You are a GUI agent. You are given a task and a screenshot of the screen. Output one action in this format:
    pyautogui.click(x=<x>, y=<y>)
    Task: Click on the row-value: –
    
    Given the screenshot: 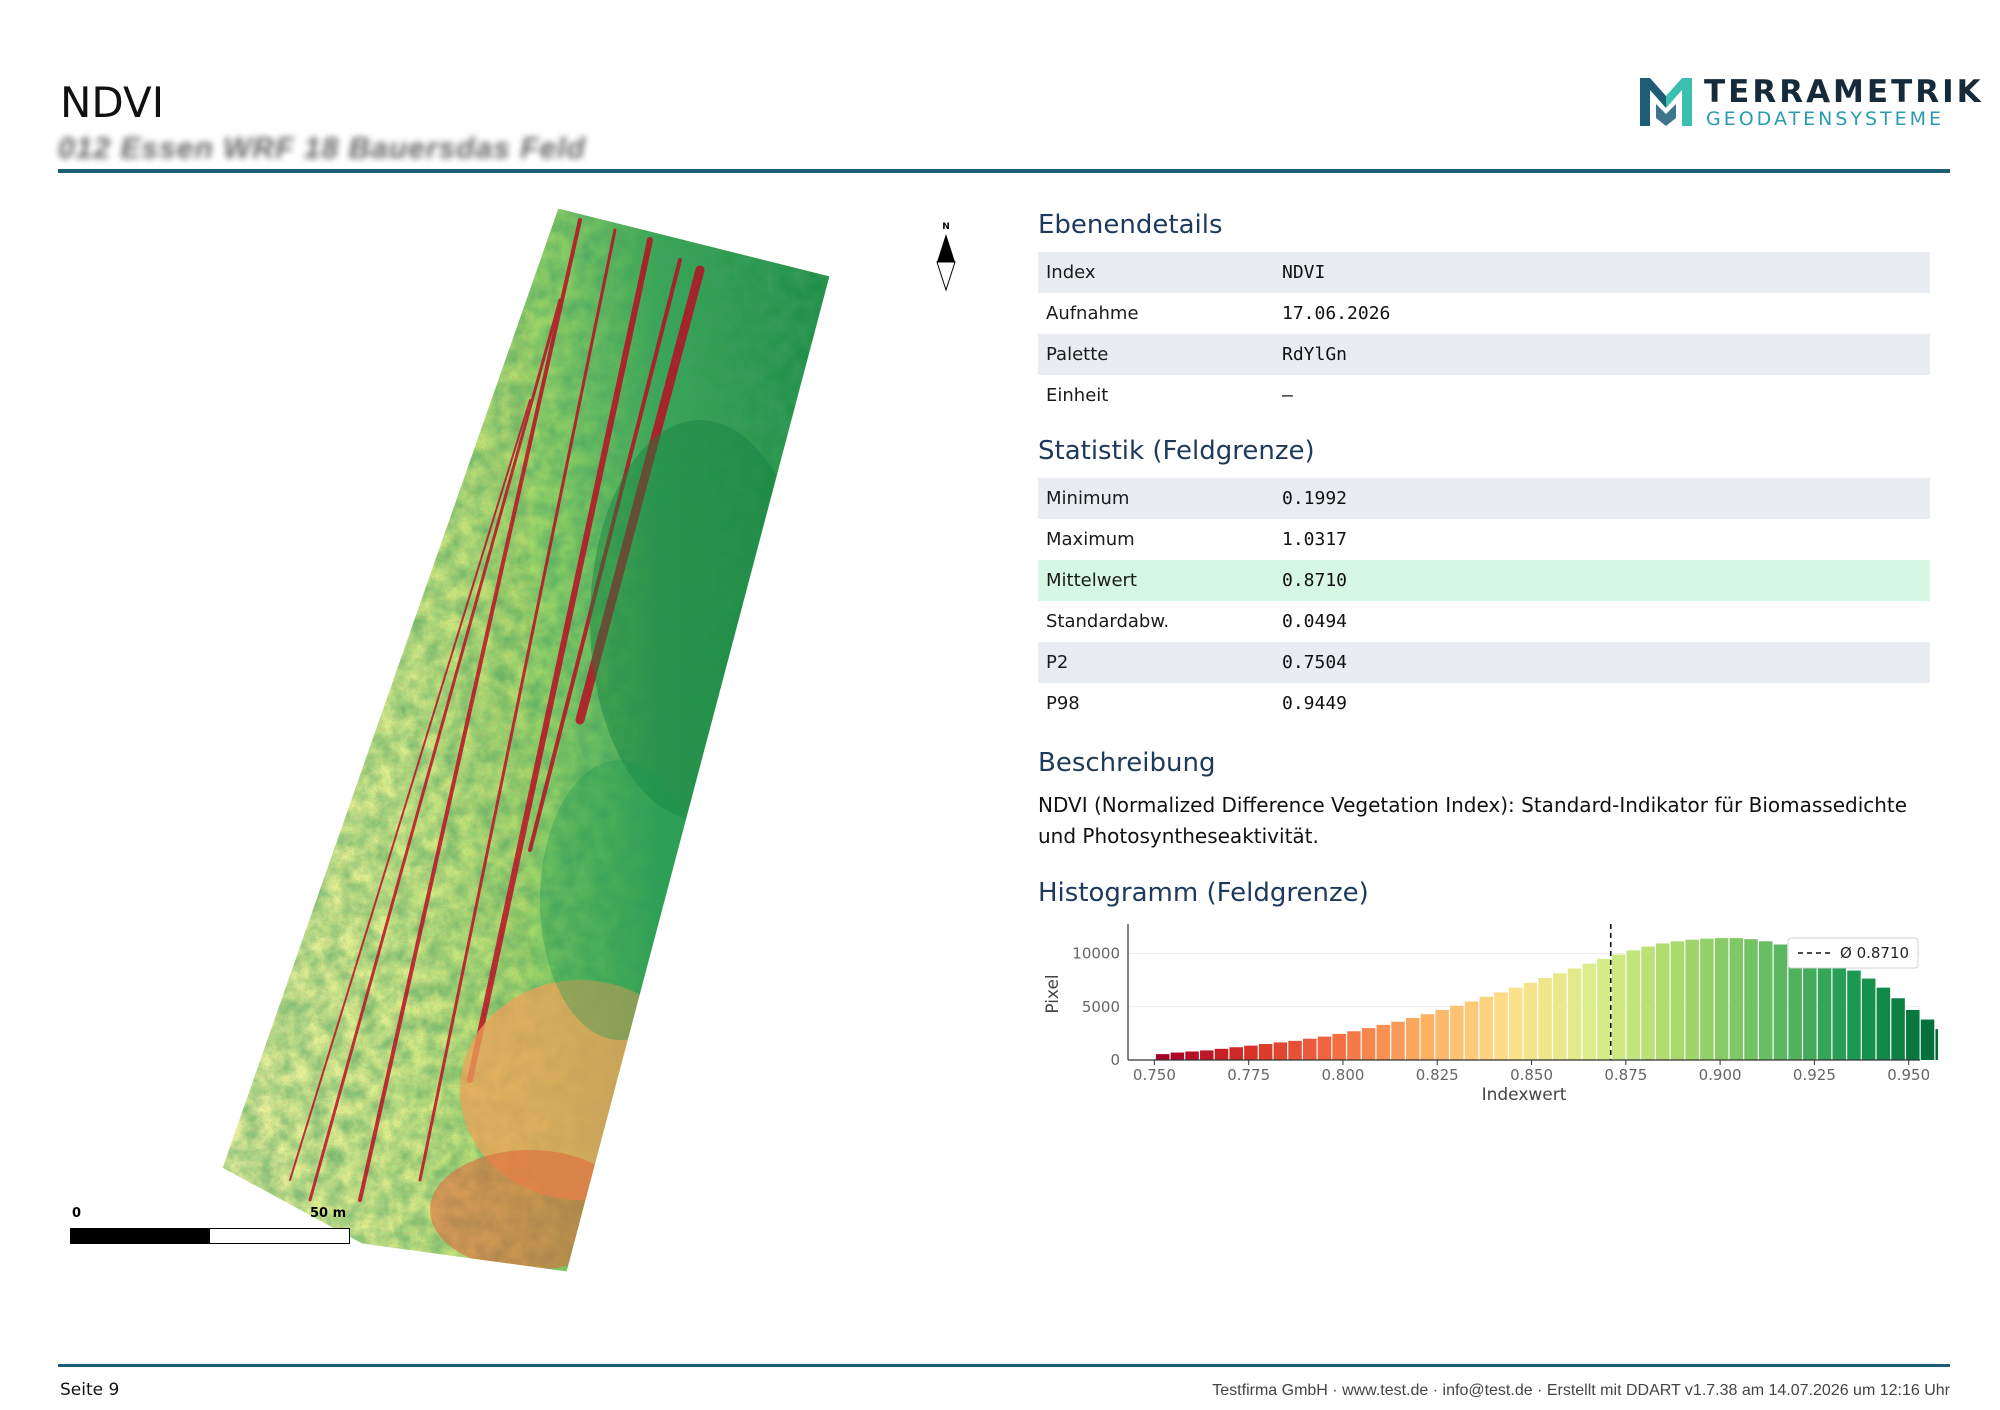 What is the action you would take?
    pyautogui.click(x=1287, y=395)
    